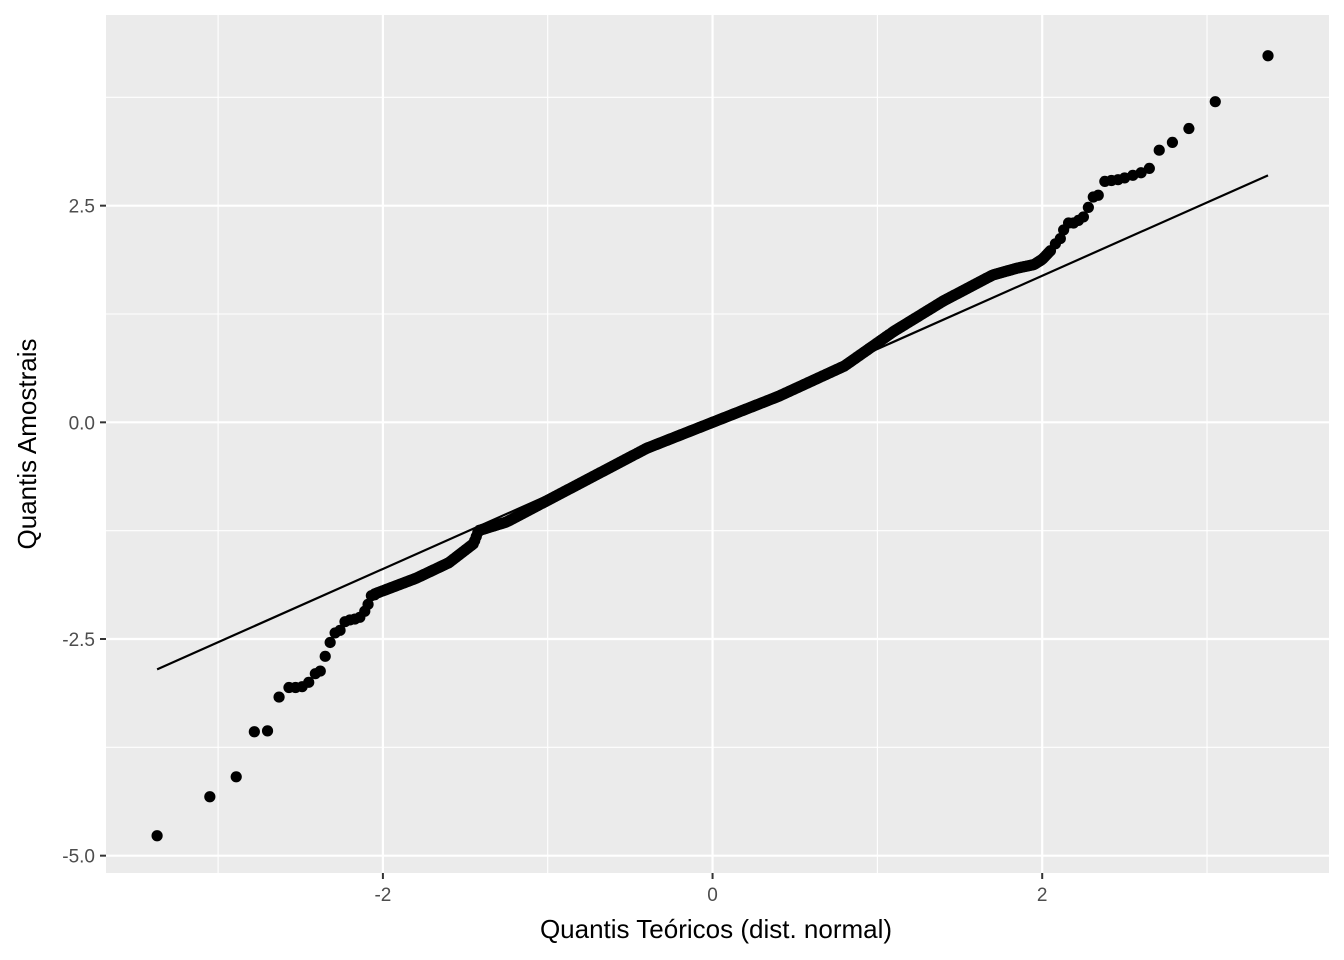 This screenshot has width=1344, height=960. Describe the element at coordinates (82, 423) in the screenshot. I see `y-tick-label: 0.0` at that location.